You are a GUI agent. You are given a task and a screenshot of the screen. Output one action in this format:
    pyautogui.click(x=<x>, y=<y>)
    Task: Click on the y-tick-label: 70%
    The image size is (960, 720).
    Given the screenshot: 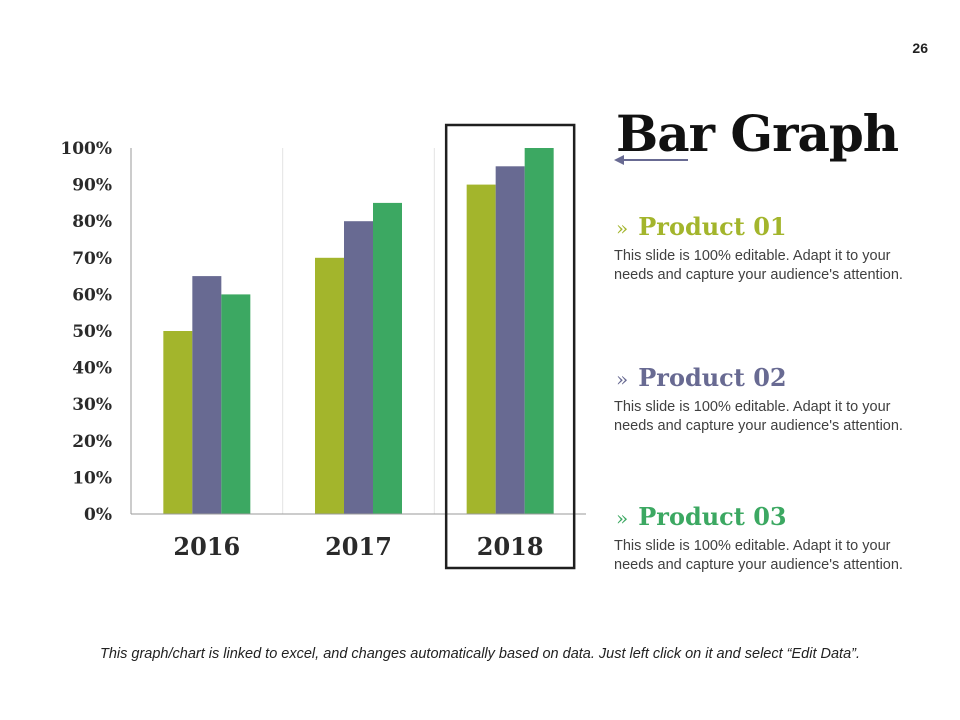 What is the action you would take?
    pyautogui.click(x=92, y=259)
    